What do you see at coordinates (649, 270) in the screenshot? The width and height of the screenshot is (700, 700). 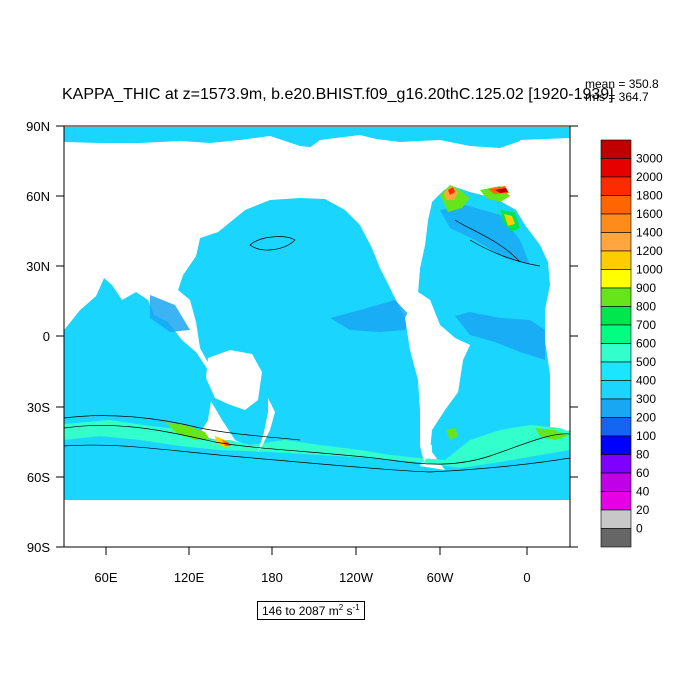 I see `colorbar-label: 1000` at bounding box center [649, 270].